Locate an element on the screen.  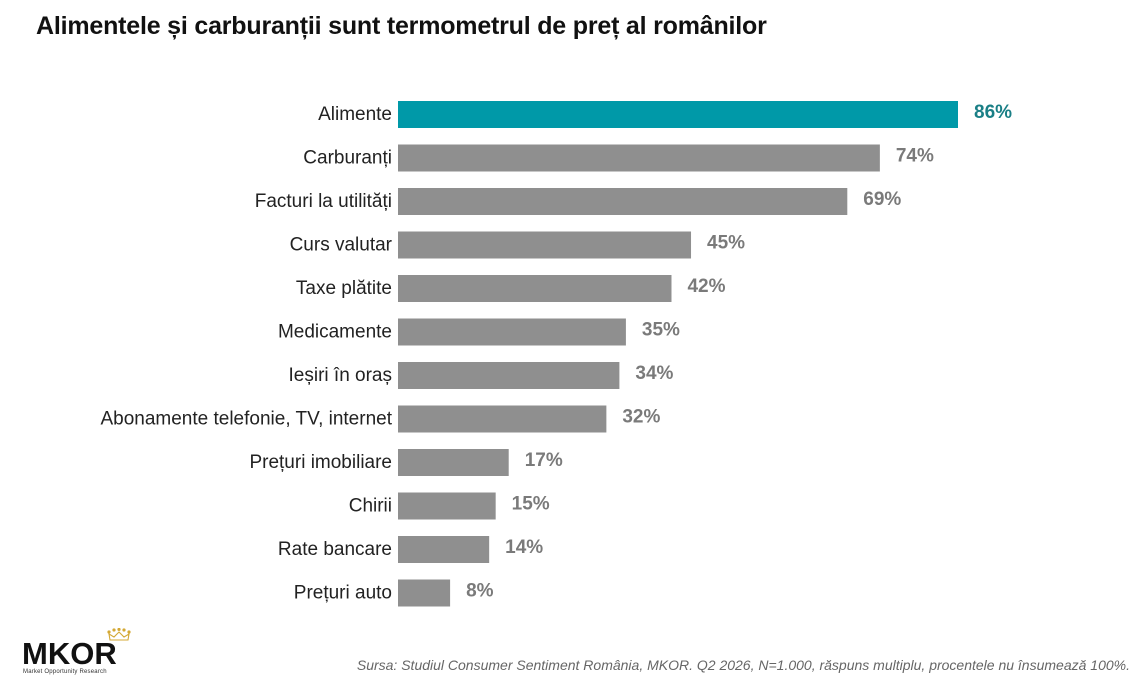
value-label-11: 8% is located at coordinates (480, 591).